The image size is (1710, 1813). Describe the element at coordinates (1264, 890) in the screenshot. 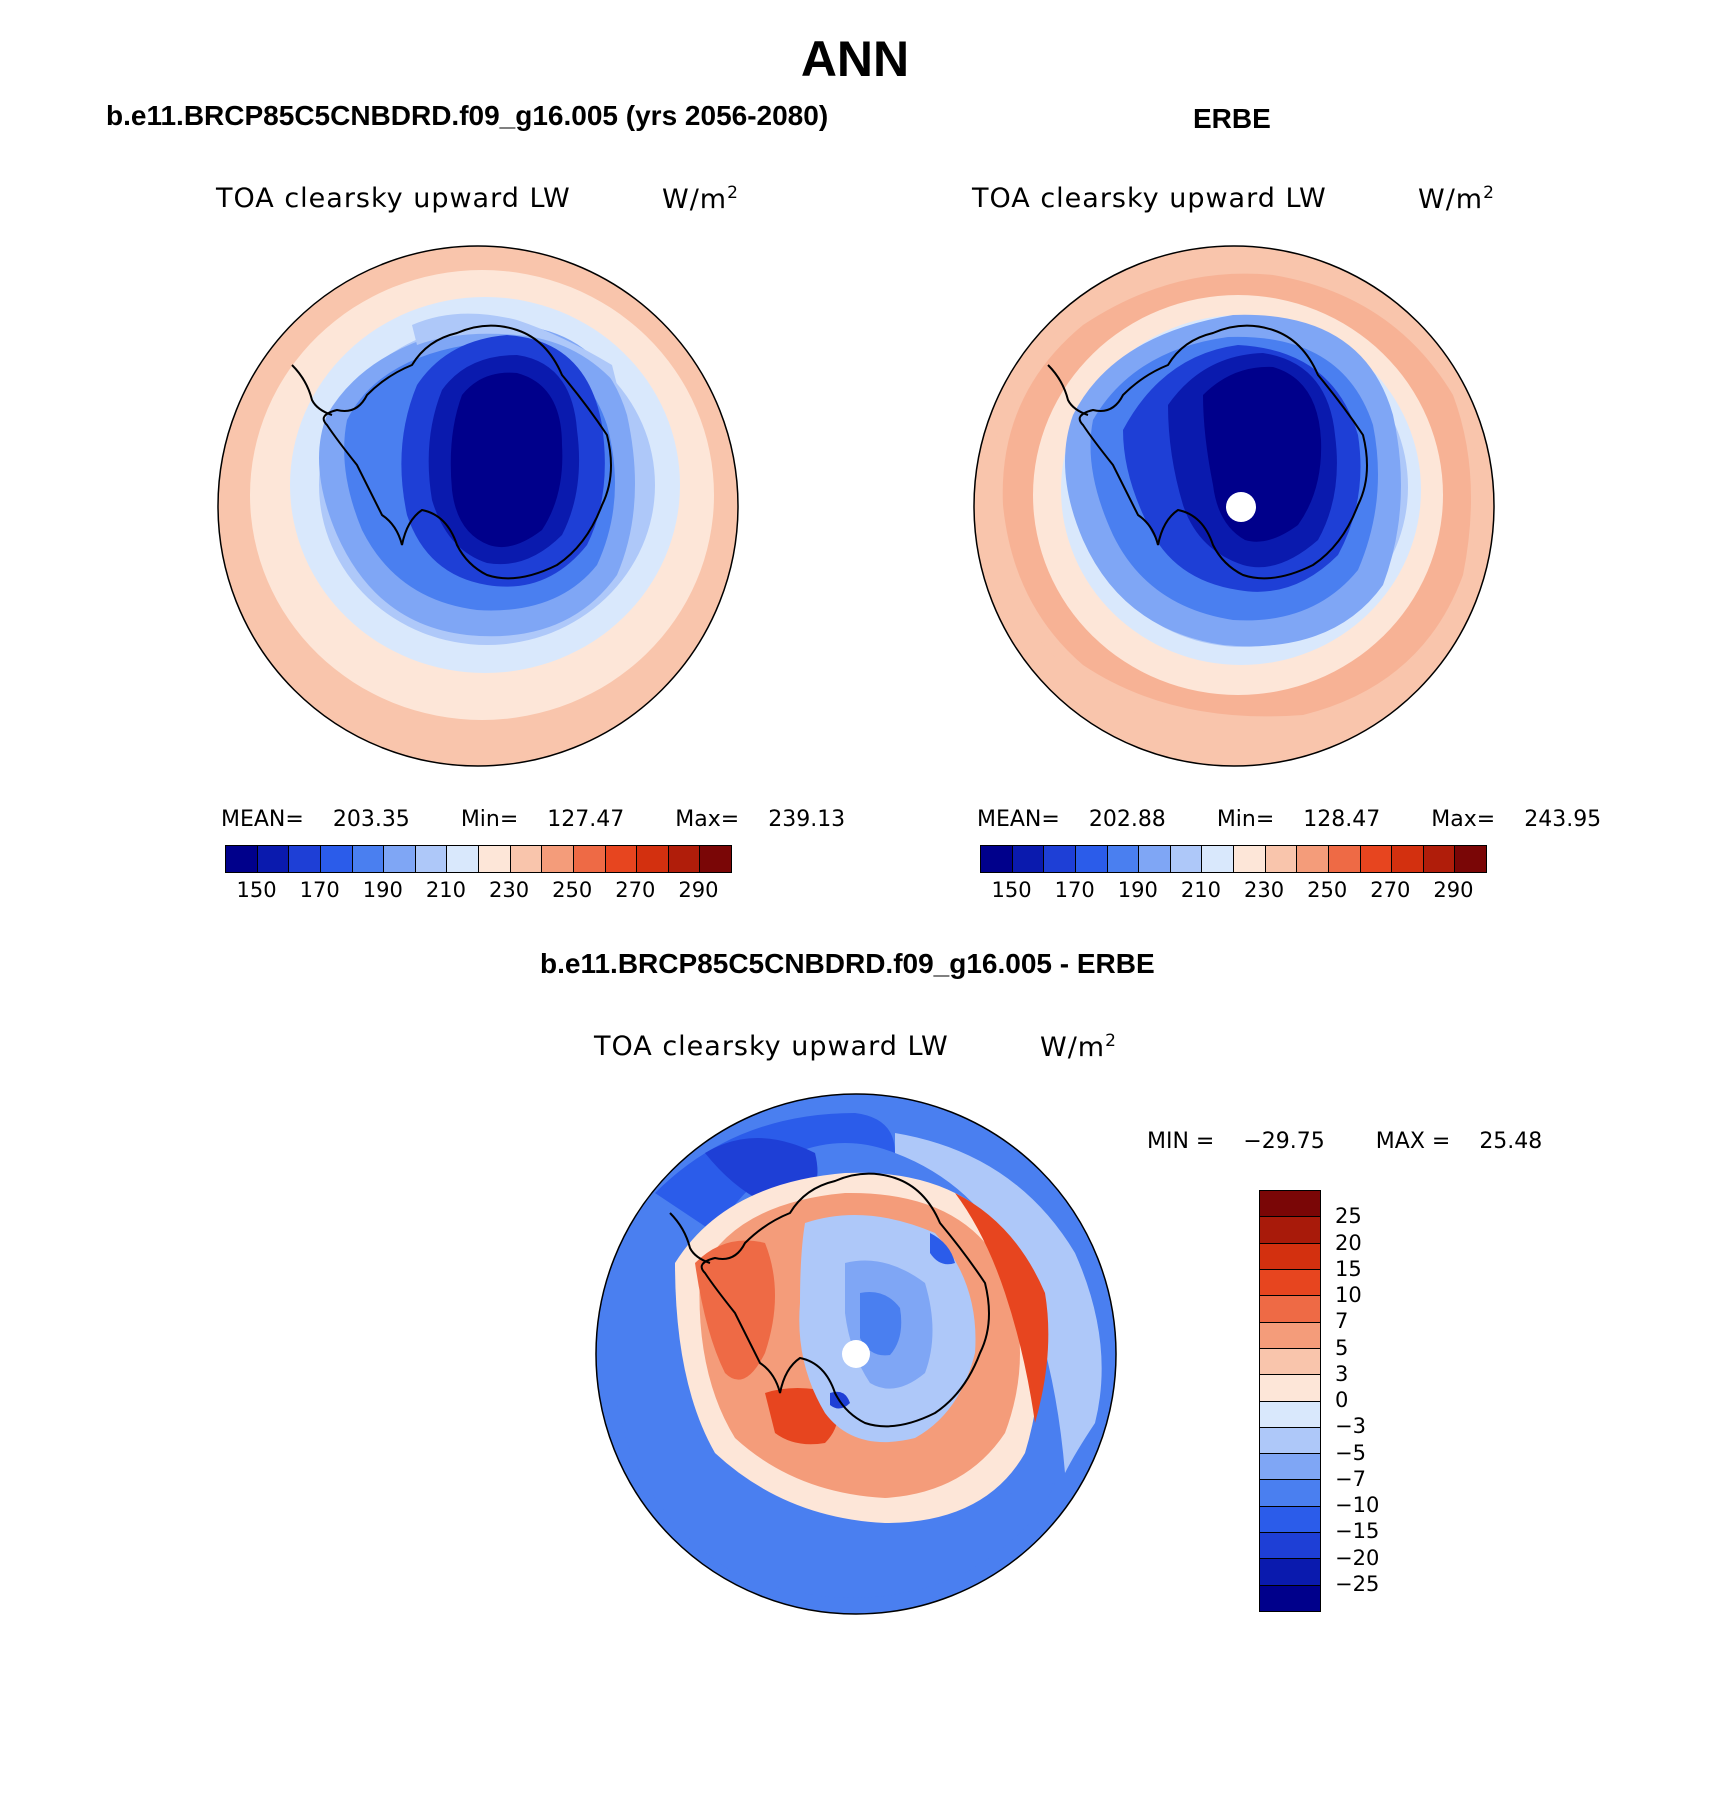

I see `obs-colorbar-tick-label: 230` at that location.